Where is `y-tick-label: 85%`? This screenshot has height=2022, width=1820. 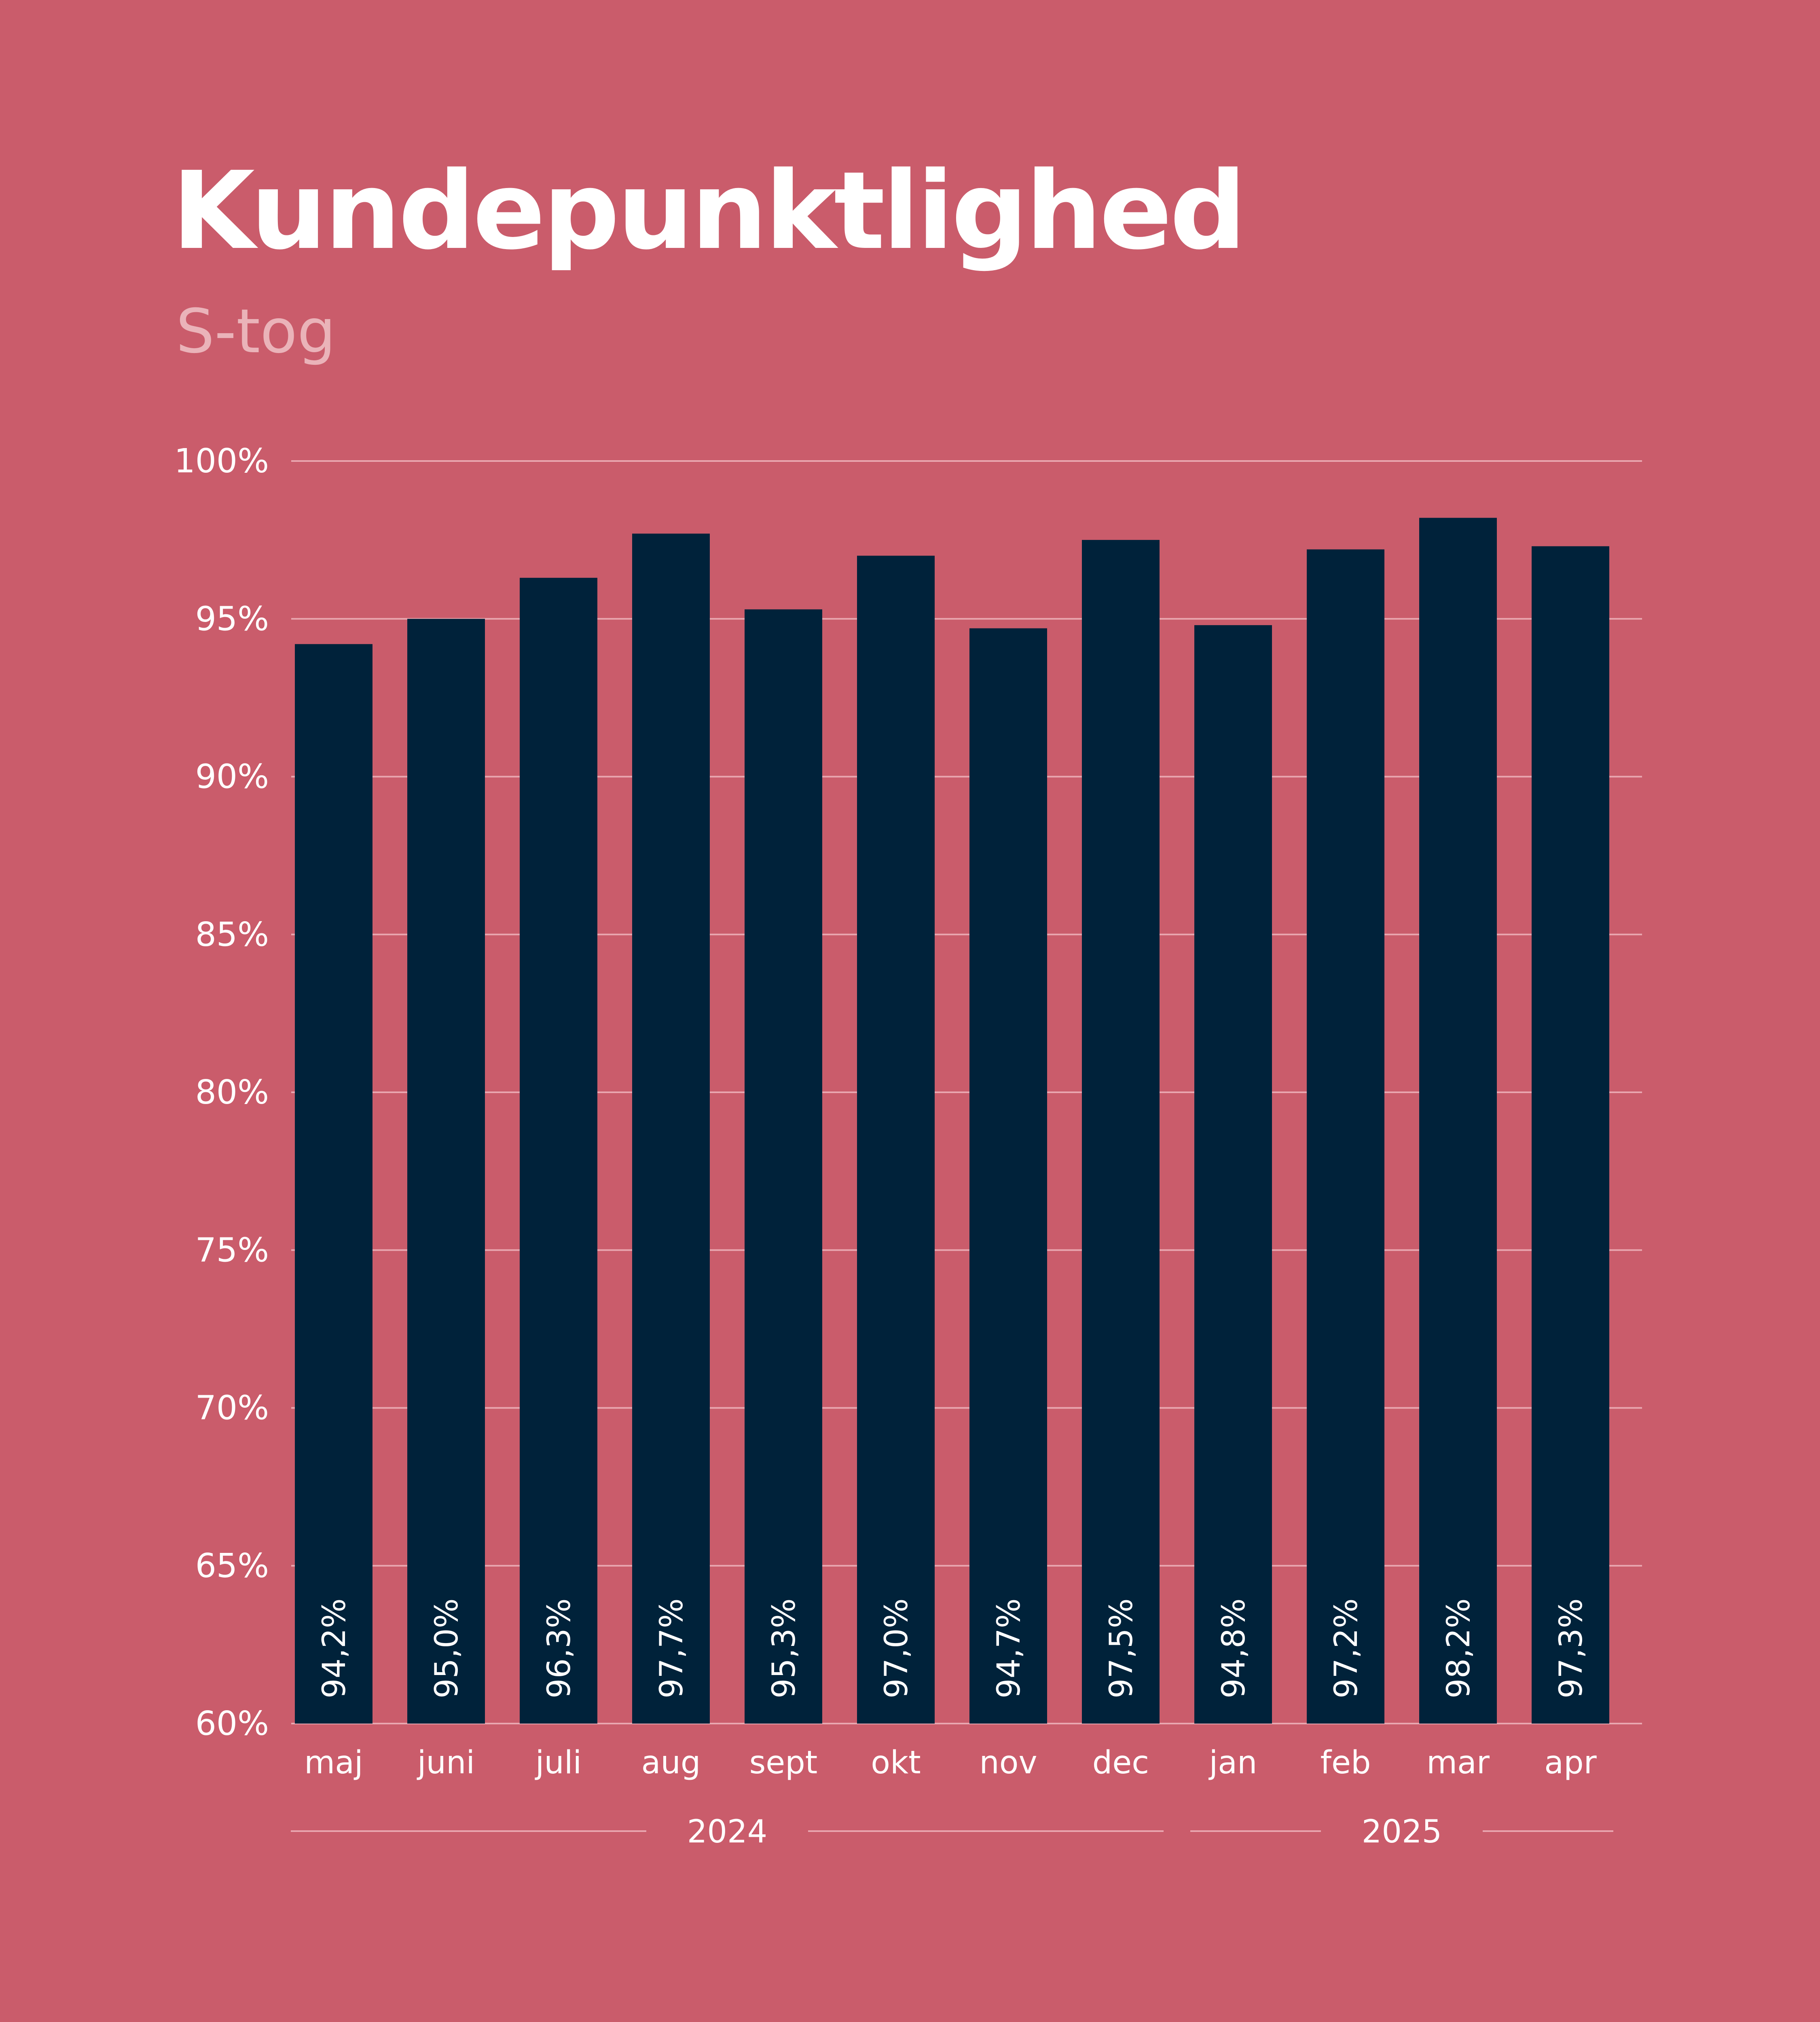
y-tick-label: 85% is located at coordinates (232, 935).